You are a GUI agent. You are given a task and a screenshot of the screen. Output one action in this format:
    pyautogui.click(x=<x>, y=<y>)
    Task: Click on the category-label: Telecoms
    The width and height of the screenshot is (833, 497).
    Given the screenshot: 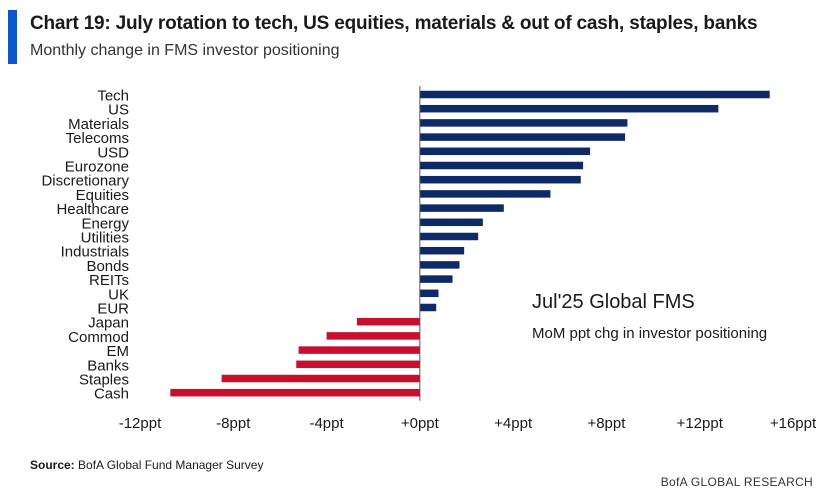 What is the action you would take?
    pyautogui.click(x=97, y=138)
    